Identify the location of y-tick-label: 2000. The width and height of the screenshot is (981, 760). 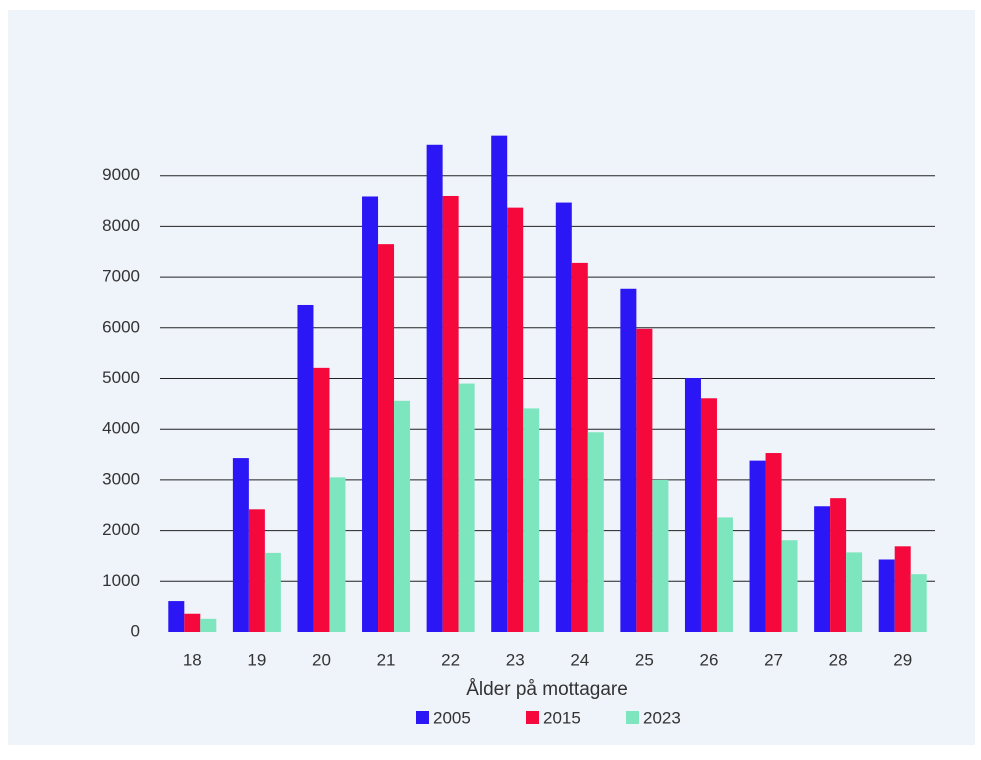
(121, 529).